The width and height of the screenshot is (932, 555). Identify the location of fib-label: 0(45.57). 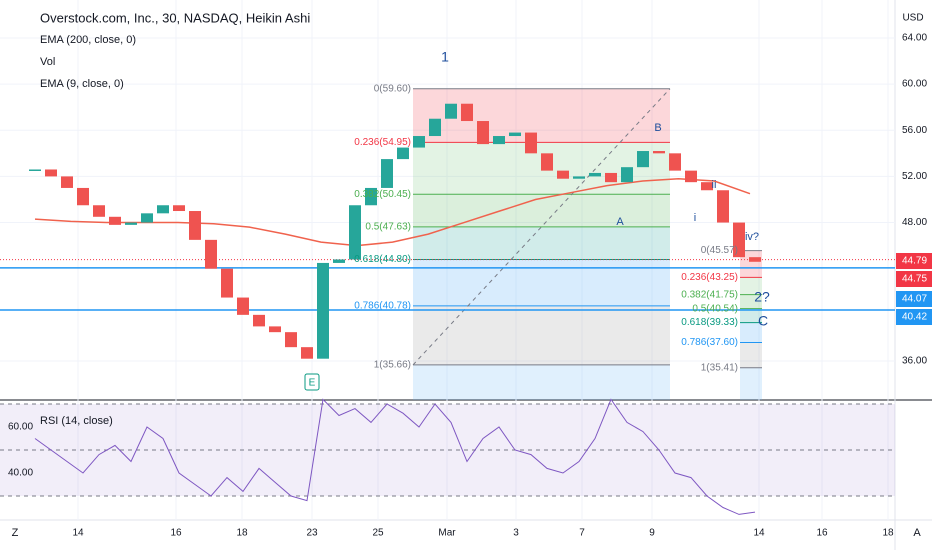
(719, 250).